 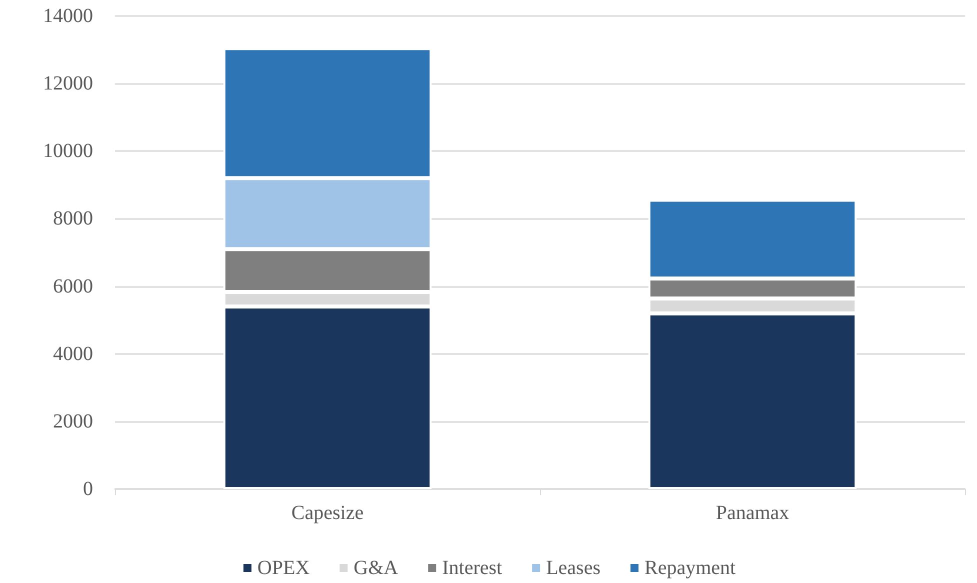 What do you see at coordinates (73, 286) in the screenshot?
I see `y-tick-label: 6000` at bounding box center [73, 286].